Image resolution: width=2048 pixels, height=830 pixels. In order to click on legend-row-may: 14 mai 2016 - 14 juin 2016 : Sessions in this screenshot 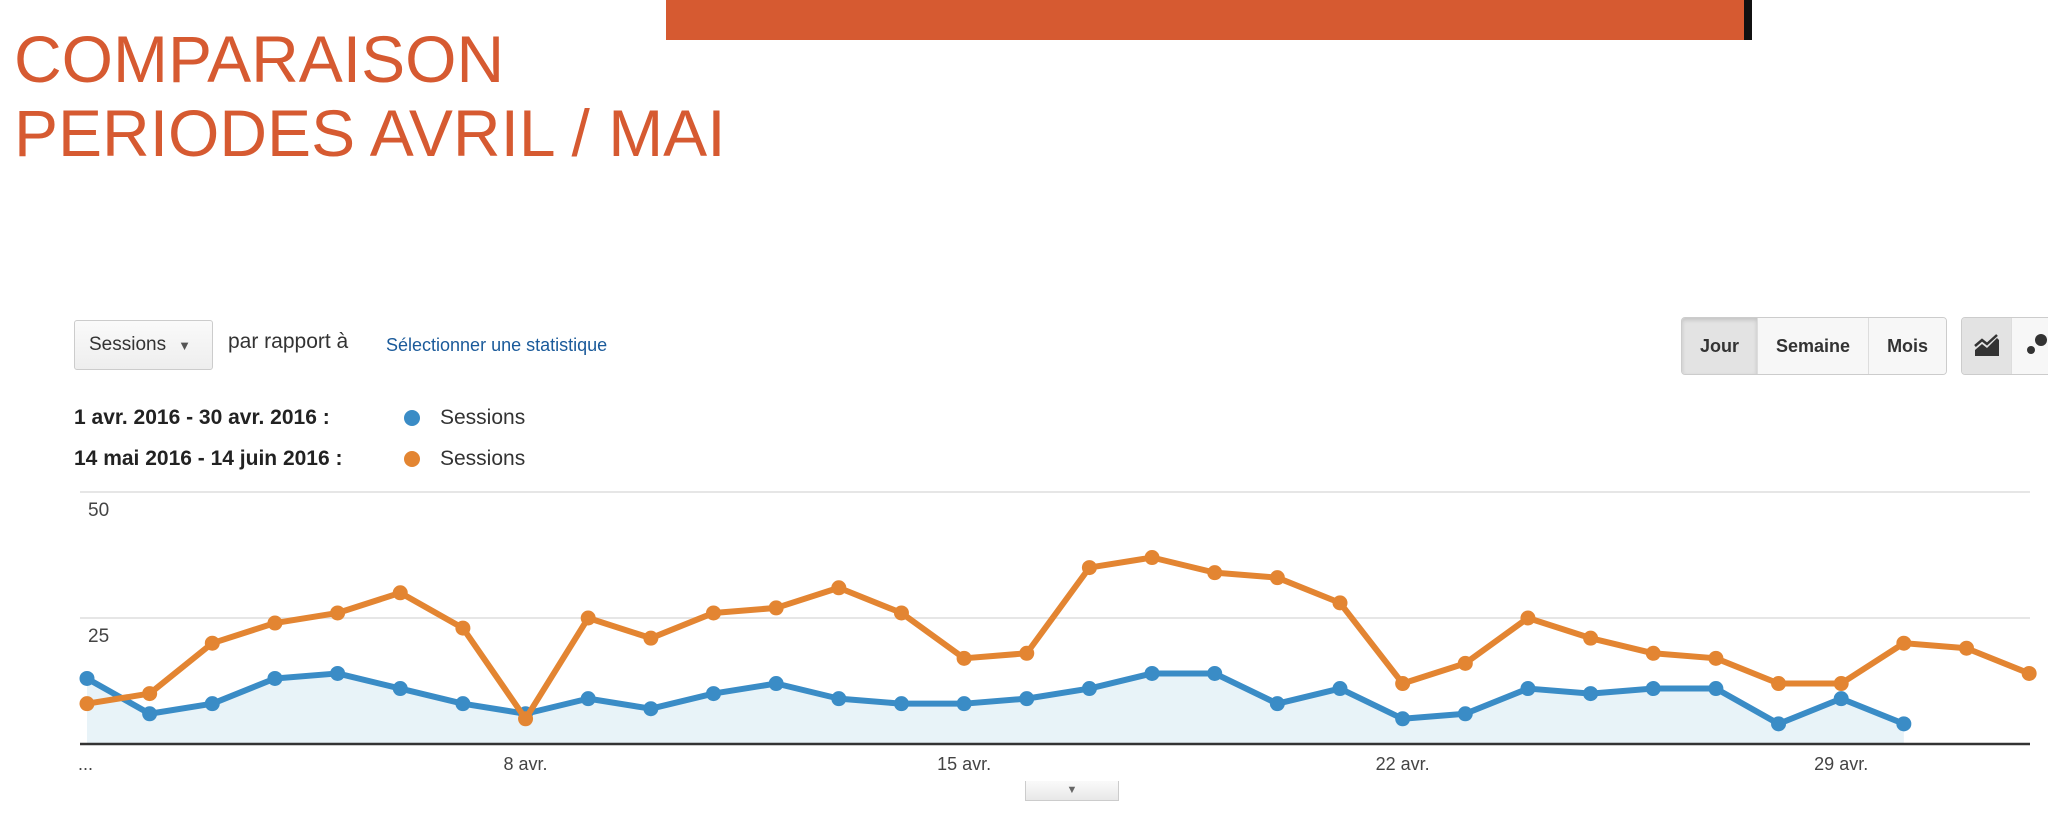, I will do `click(299, 459)`.